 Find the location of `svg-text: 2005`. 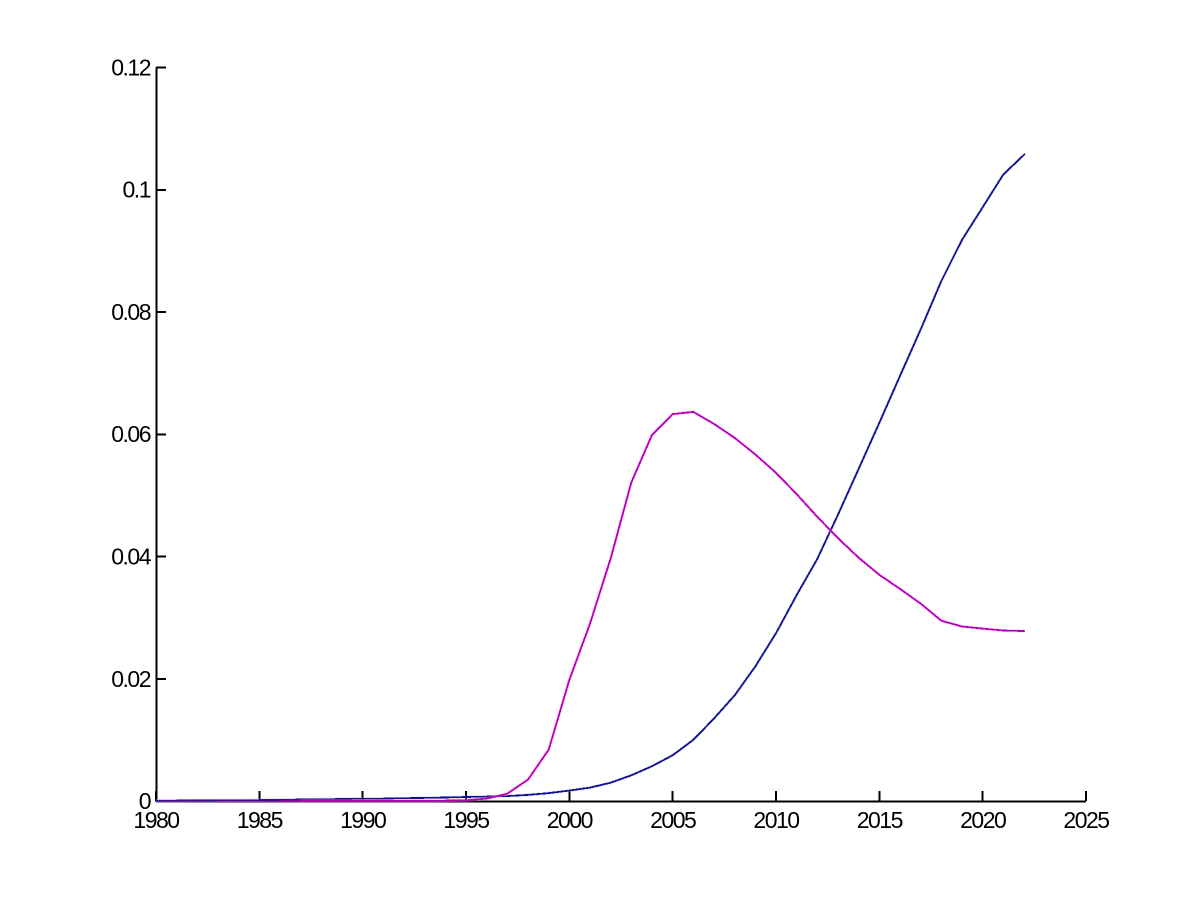

svg-text: 2005 is located at coordinates (673, 820).